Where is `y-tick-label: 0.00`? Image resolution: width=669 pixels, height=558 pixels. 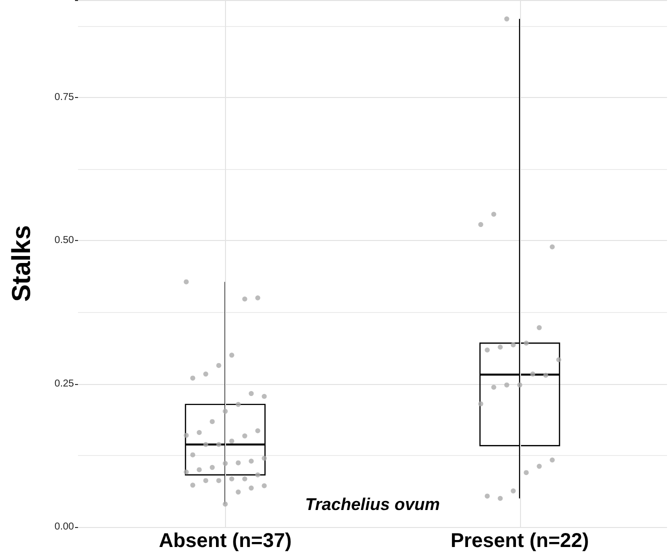 y-tick-label: 0.00 is located at coordinates (64, 527).